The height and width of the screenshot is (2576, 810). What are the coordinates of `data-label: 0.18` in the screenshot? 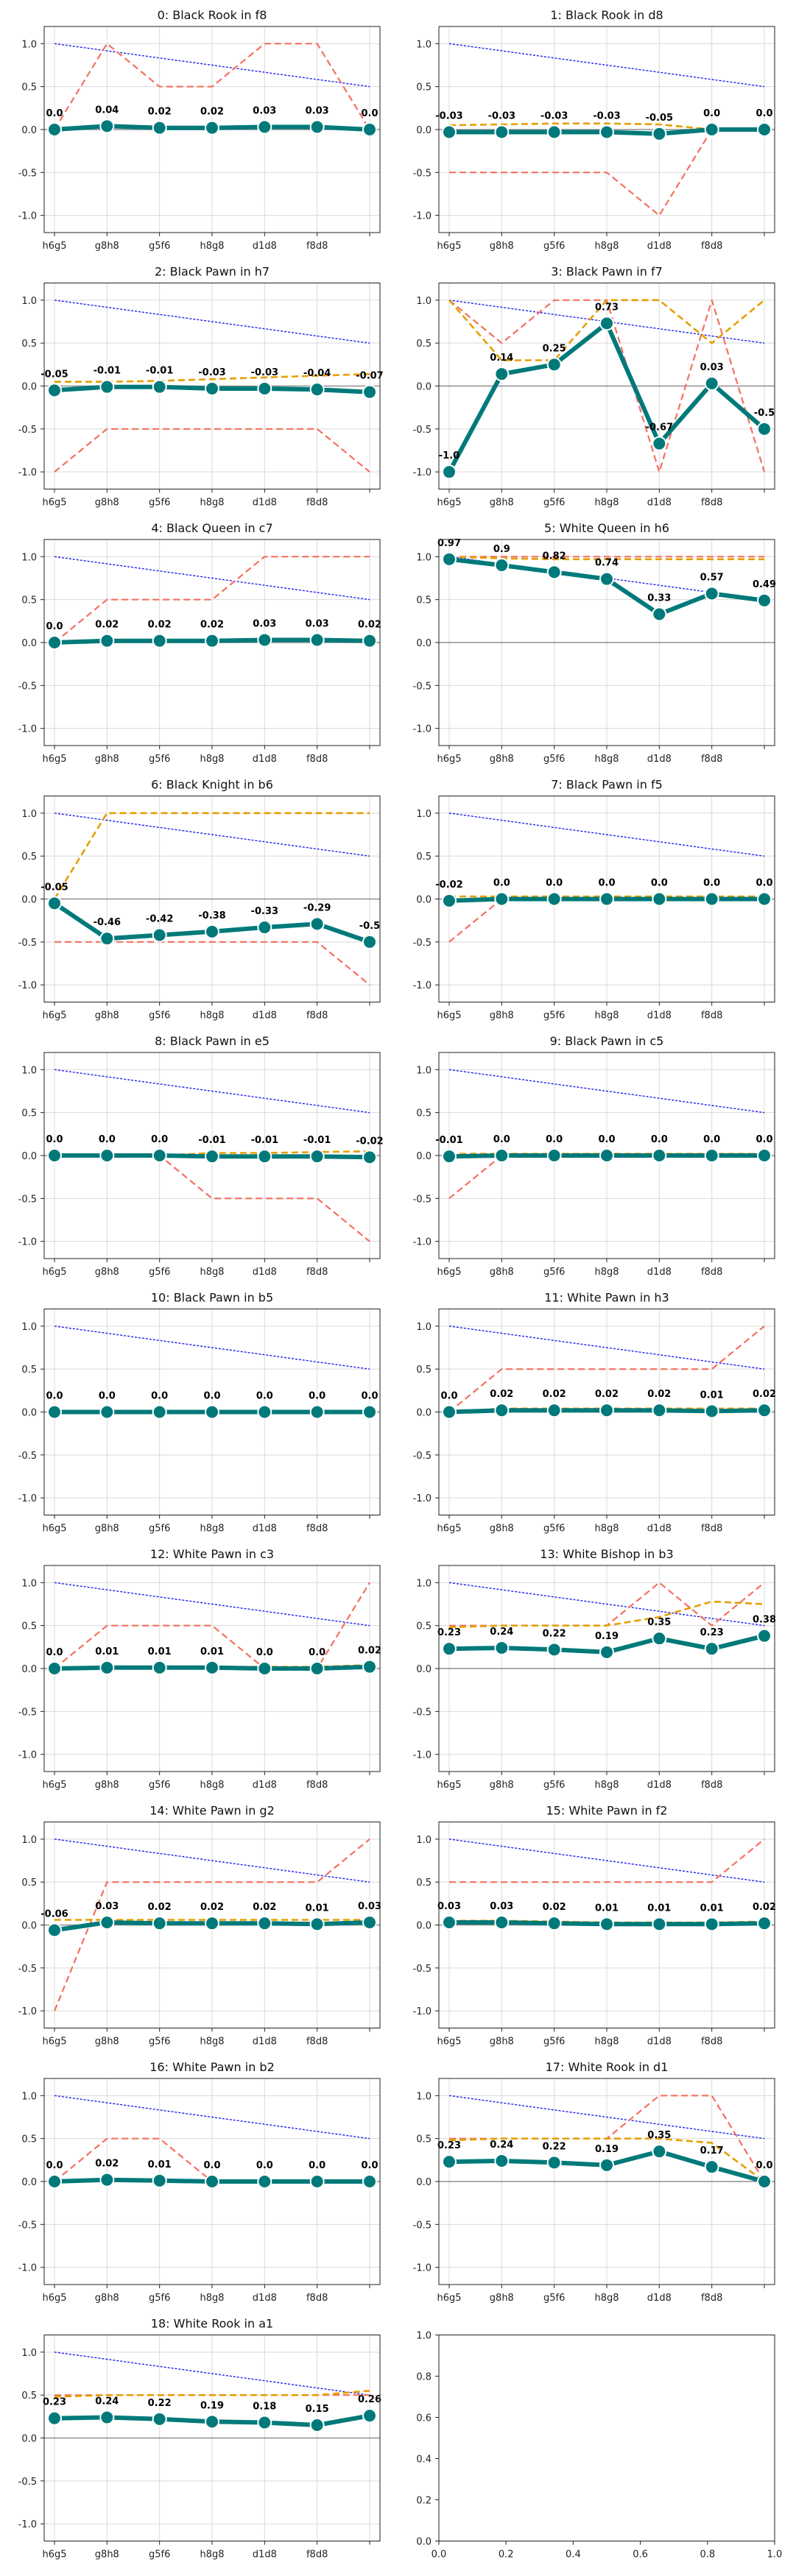 It's located at (264, 2407).